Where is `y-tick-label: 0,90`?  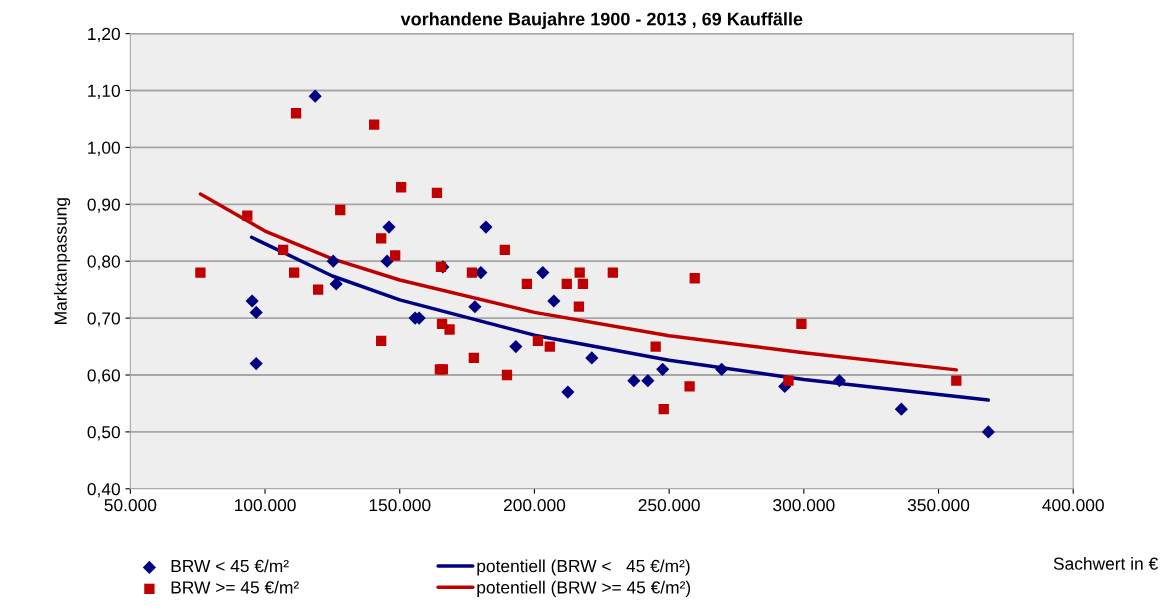 y-tick-label: 0,90 is located at coordinates (103, 205).